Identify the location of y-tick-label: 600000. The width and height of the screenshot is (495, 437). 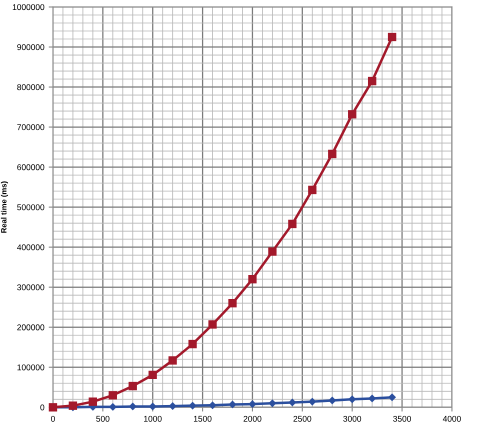
(30, 167).